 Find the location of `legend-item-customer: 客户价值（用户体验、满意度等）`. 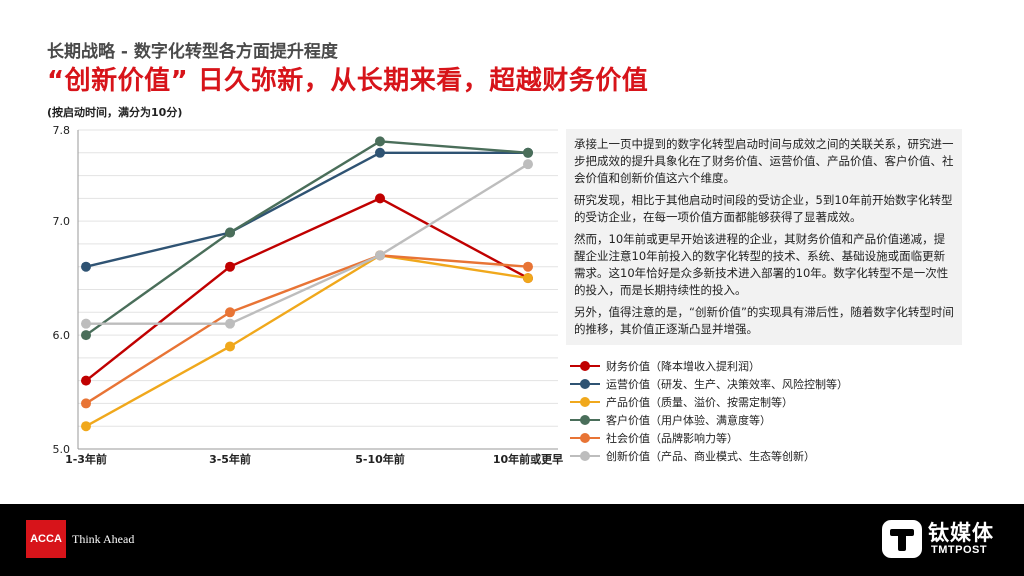

legend-item-customer: 客户价值（用户体验、满意度等） is located at coordinates (709, 420).